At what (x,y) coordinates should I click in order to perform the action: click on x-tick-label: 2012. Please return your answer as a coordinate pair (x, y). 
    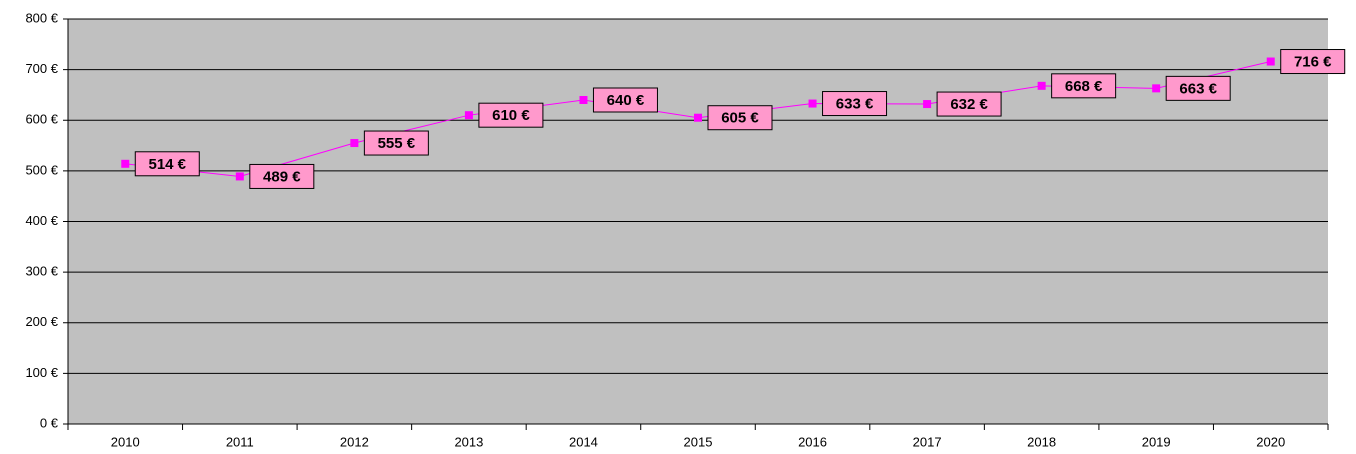
    Looking at the image, I should click on (354, 441).